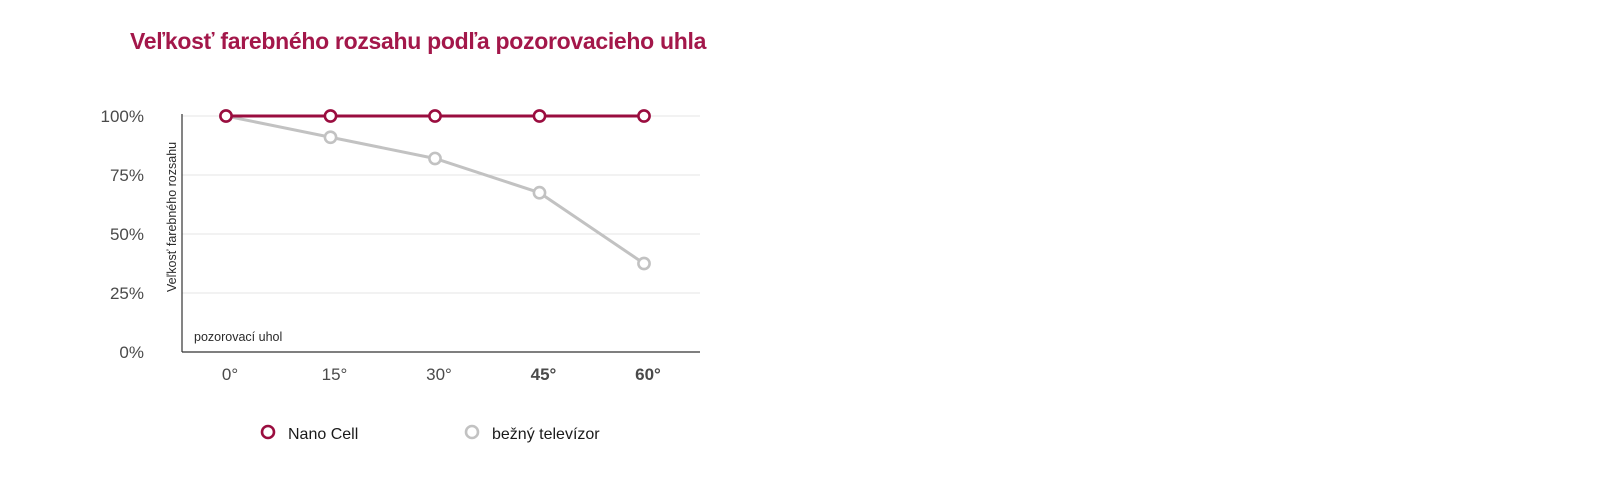  I want to click on y-tick-label: 25%, so click(127, 293).